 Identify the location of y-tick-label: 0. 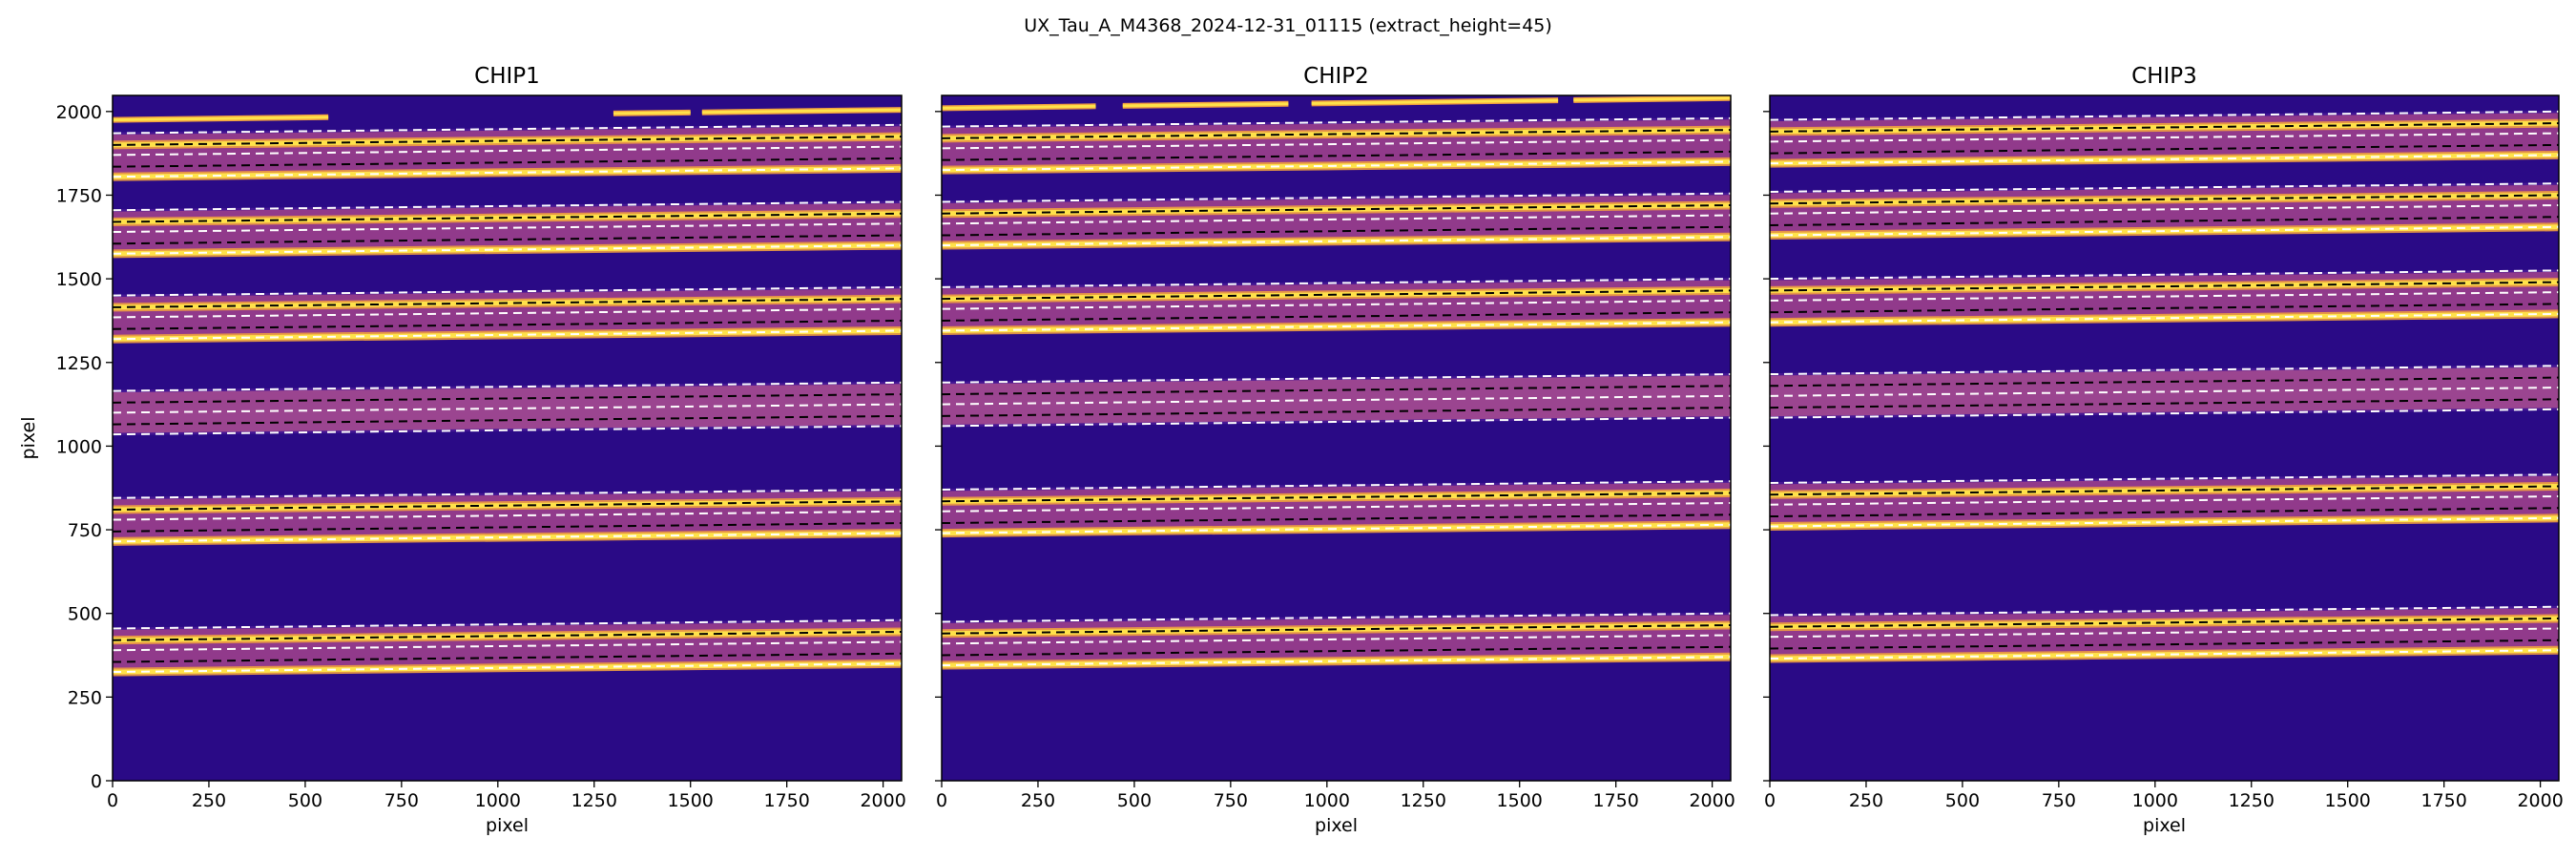
(96, 781).